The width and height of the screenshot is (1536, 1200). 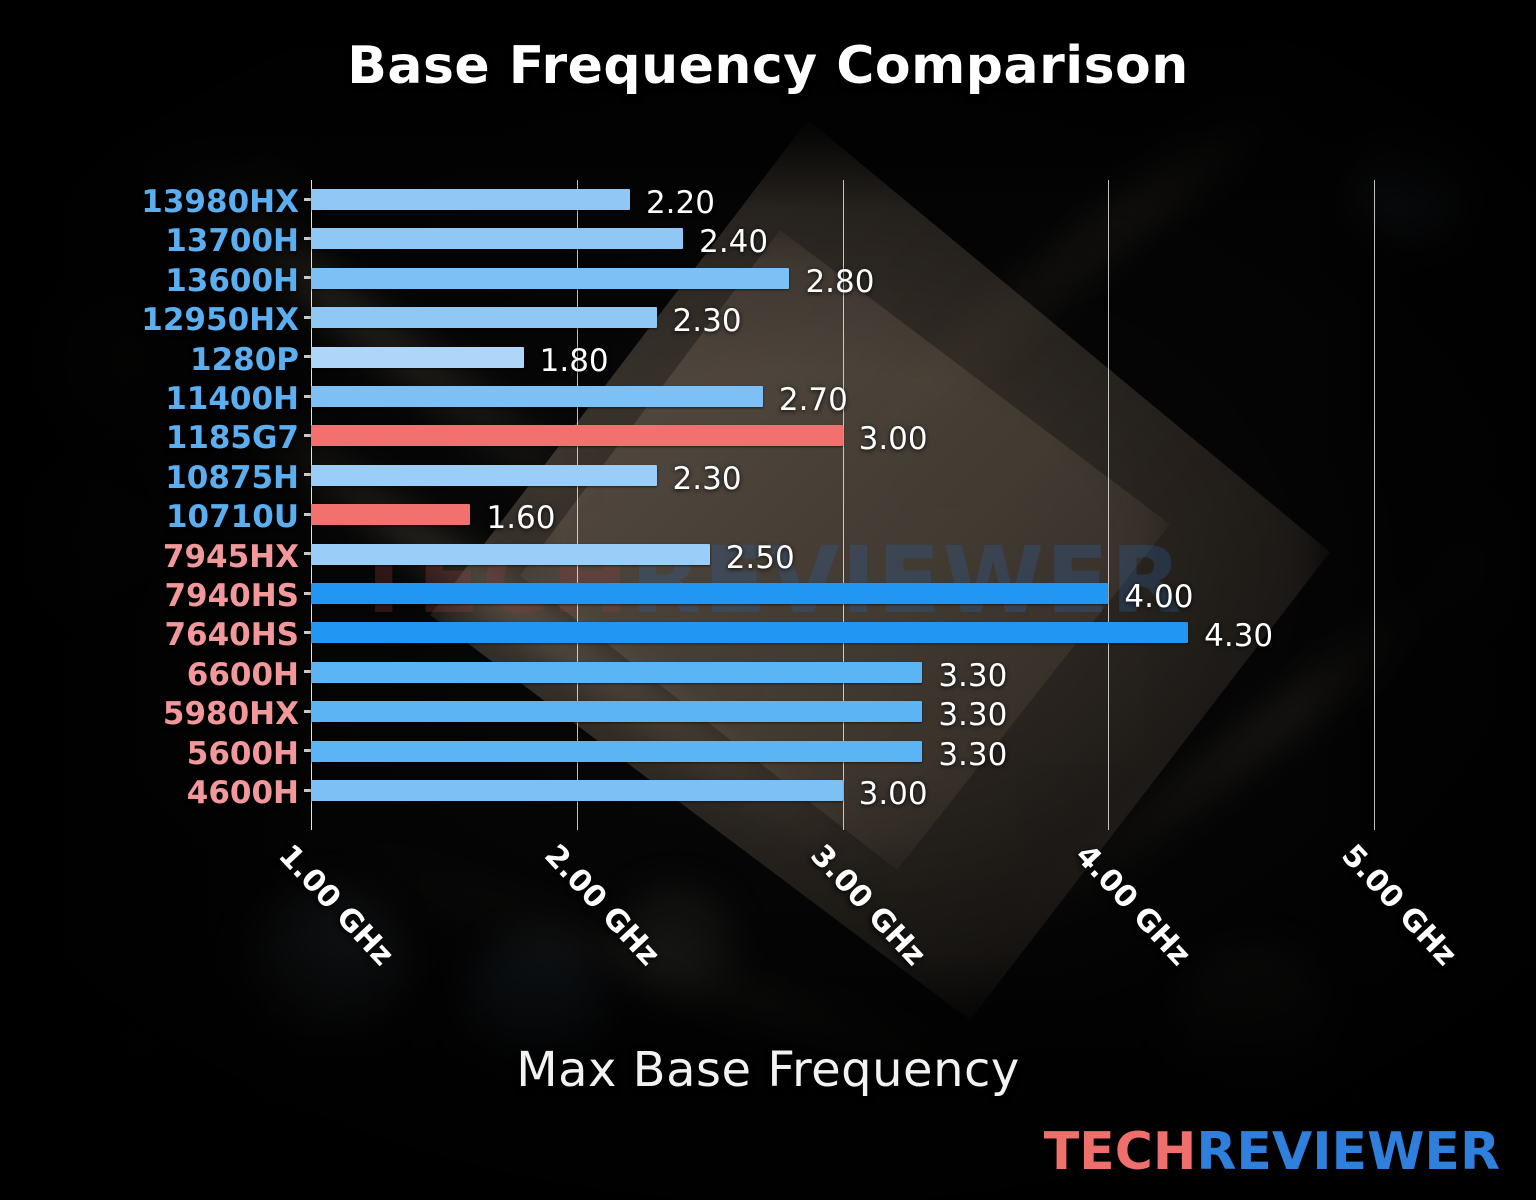 I want to click on techreviewer-logo: TECHREVIEWER, so click(x=1272, y=1152).